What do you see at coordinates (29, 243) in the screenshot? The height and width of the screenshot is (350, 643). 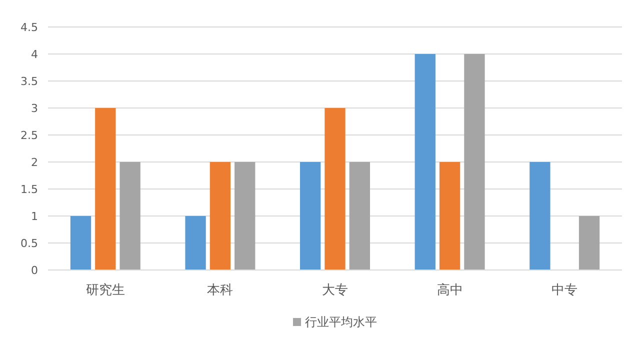 I see `y-tick-label: 0.5` at bounding box center [29, 243].